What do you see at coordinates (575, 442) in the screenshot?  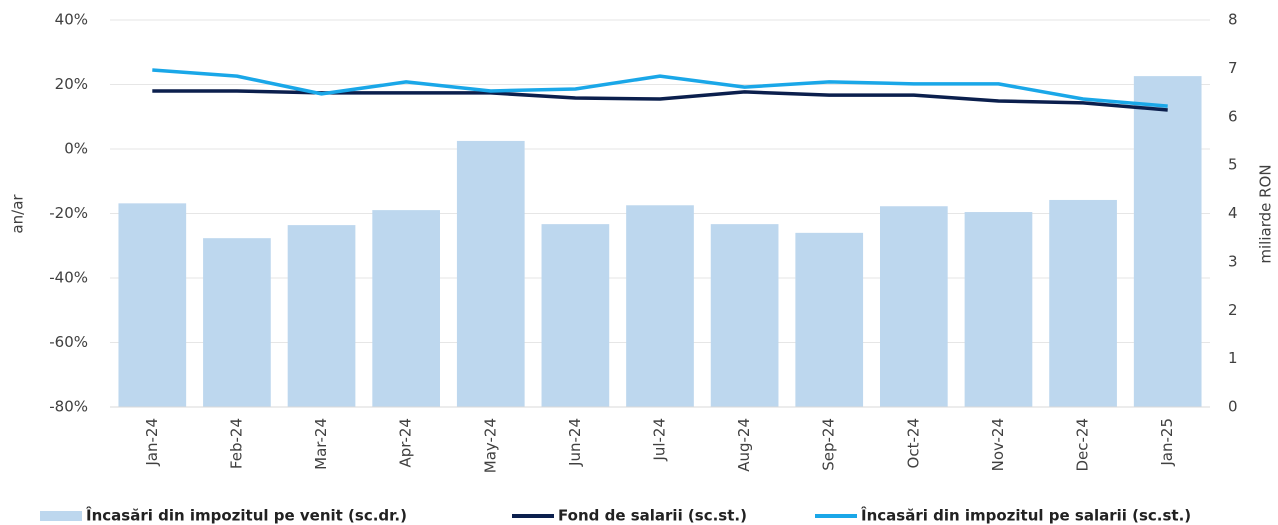 I see `x-tick-label: Jun-24` at bounding box center [575, 442].